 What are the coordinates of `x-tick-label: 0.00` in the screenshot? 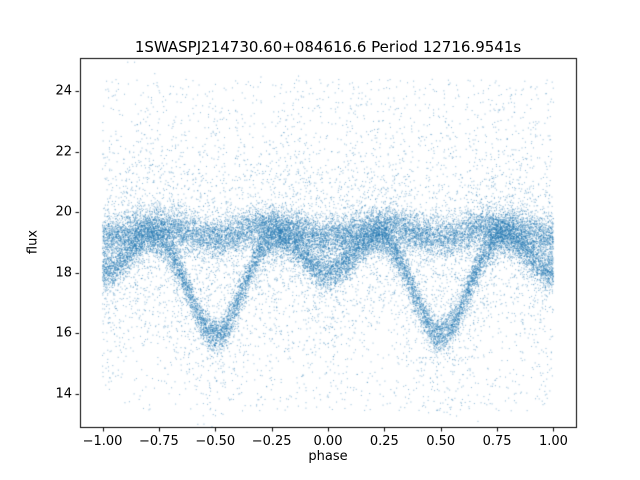 It's located at (328, 441).